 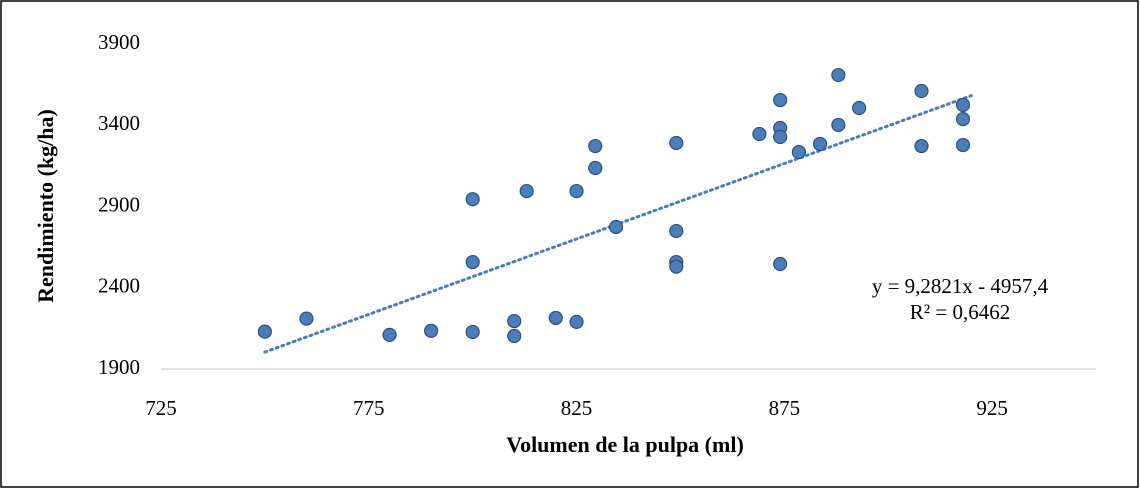 I want to click on y-axis-title: Rendimiento (kg/ha), so click(x=45, y=206).